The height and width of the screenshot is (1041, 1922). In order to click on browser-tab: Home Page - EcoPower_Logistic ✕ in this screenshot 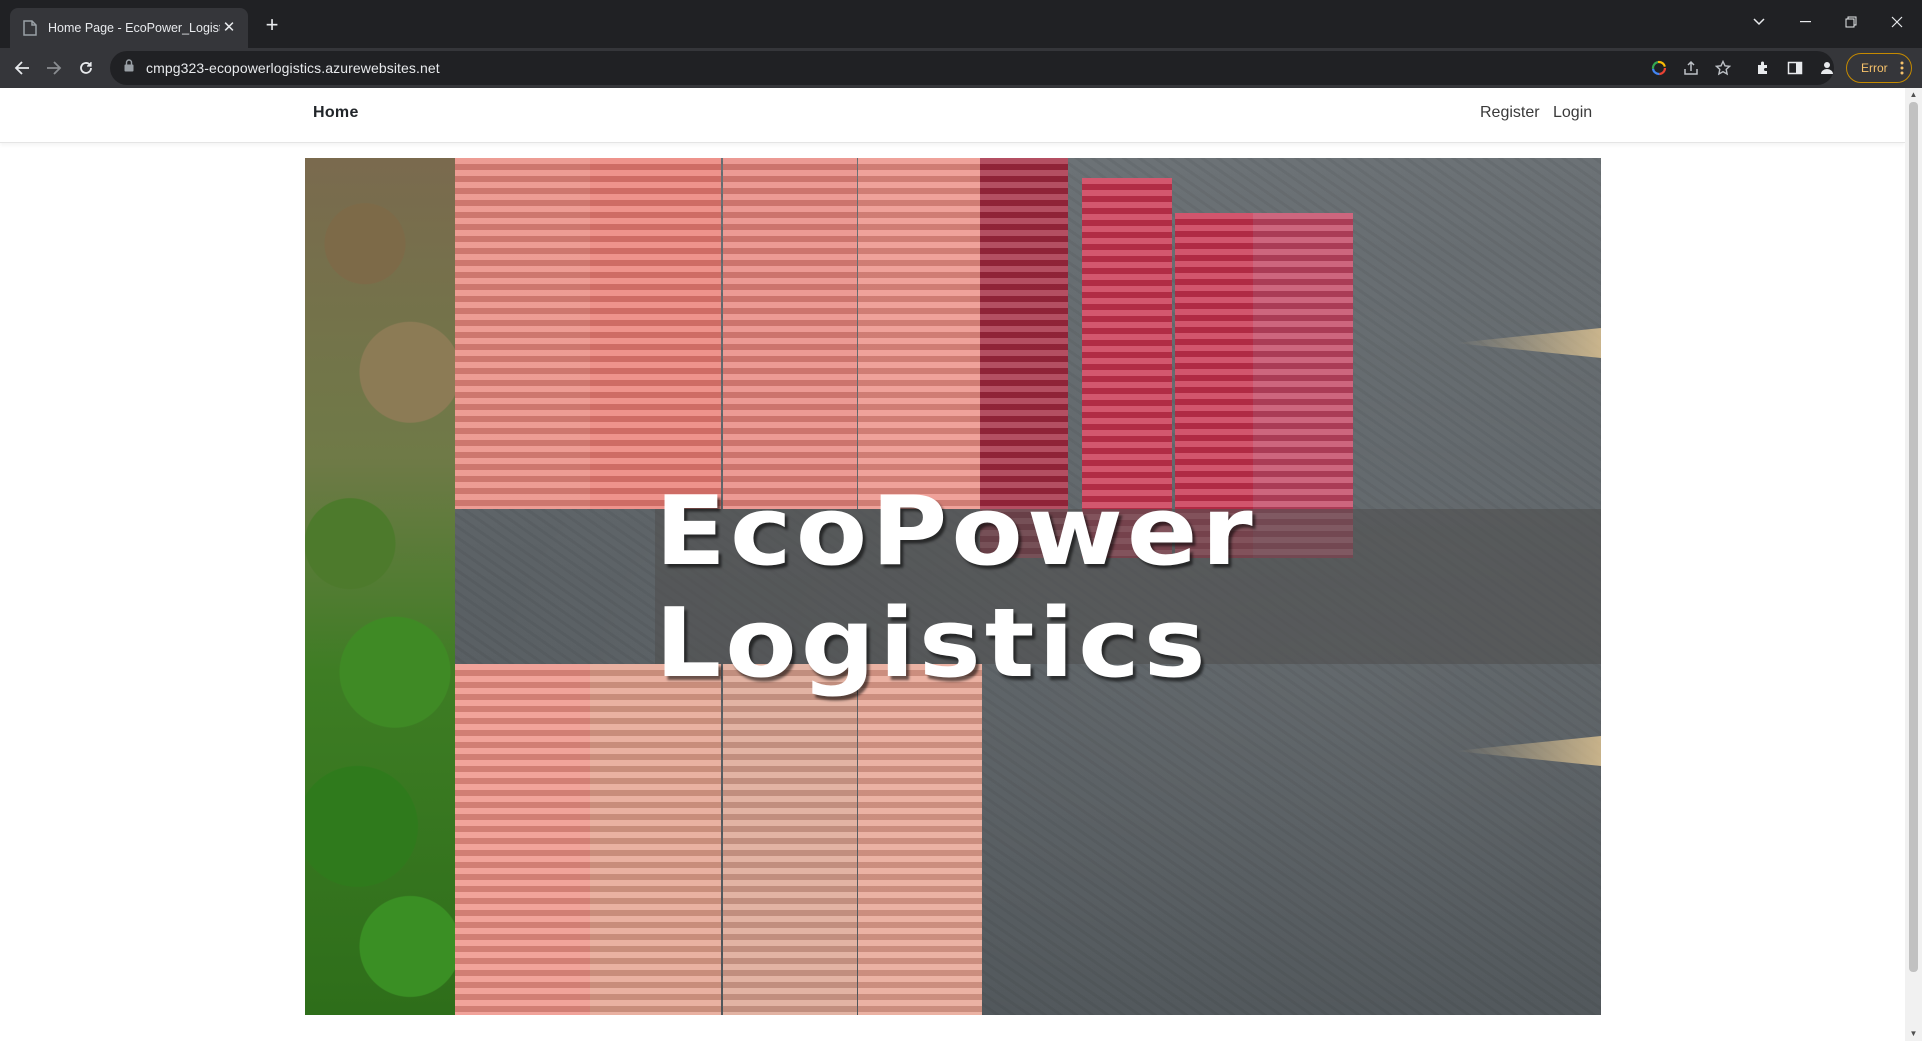, I will do `click(129, 28)`.